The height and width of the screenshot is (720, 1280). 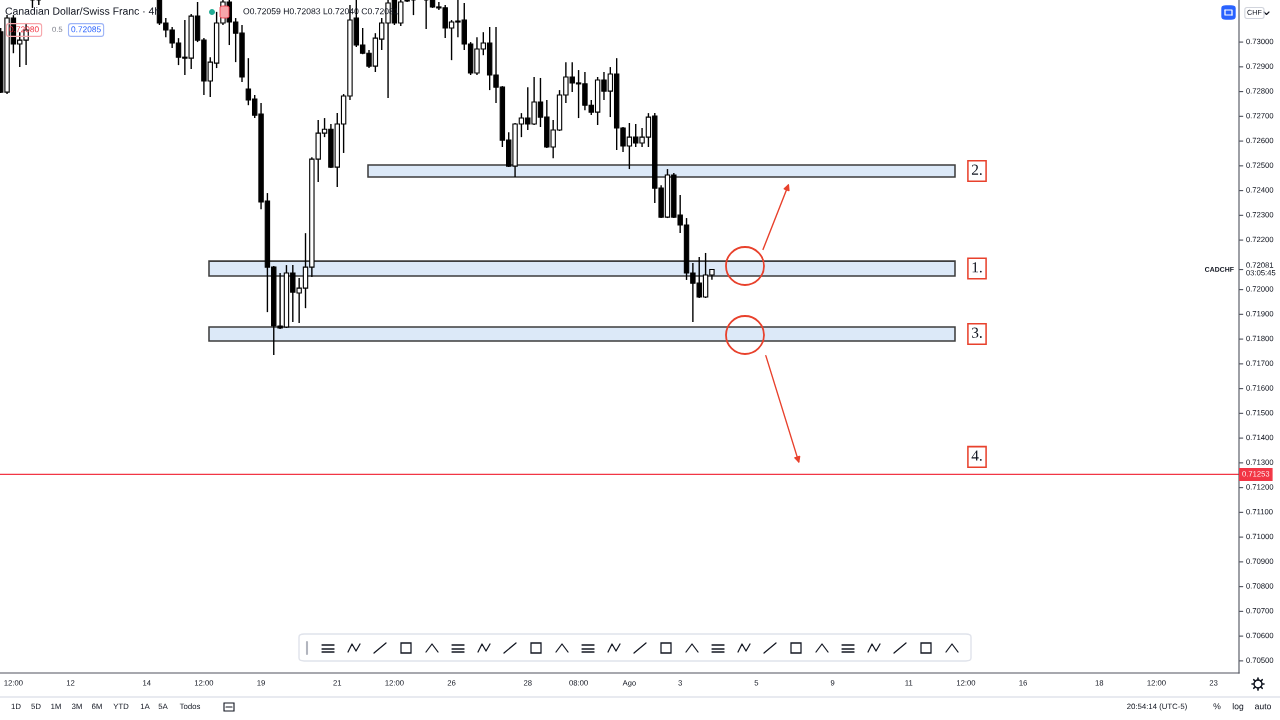 What do you see at coordinates (976, 455) in the screenshot?
I see `annotation: 4.` at bounding box center [976, 455].